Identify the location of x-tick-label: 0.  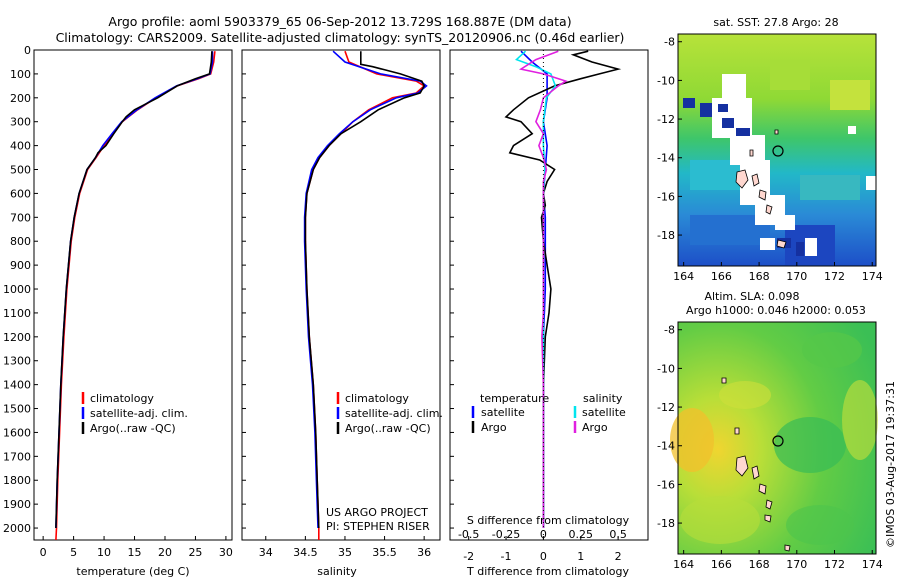
(543, 556).